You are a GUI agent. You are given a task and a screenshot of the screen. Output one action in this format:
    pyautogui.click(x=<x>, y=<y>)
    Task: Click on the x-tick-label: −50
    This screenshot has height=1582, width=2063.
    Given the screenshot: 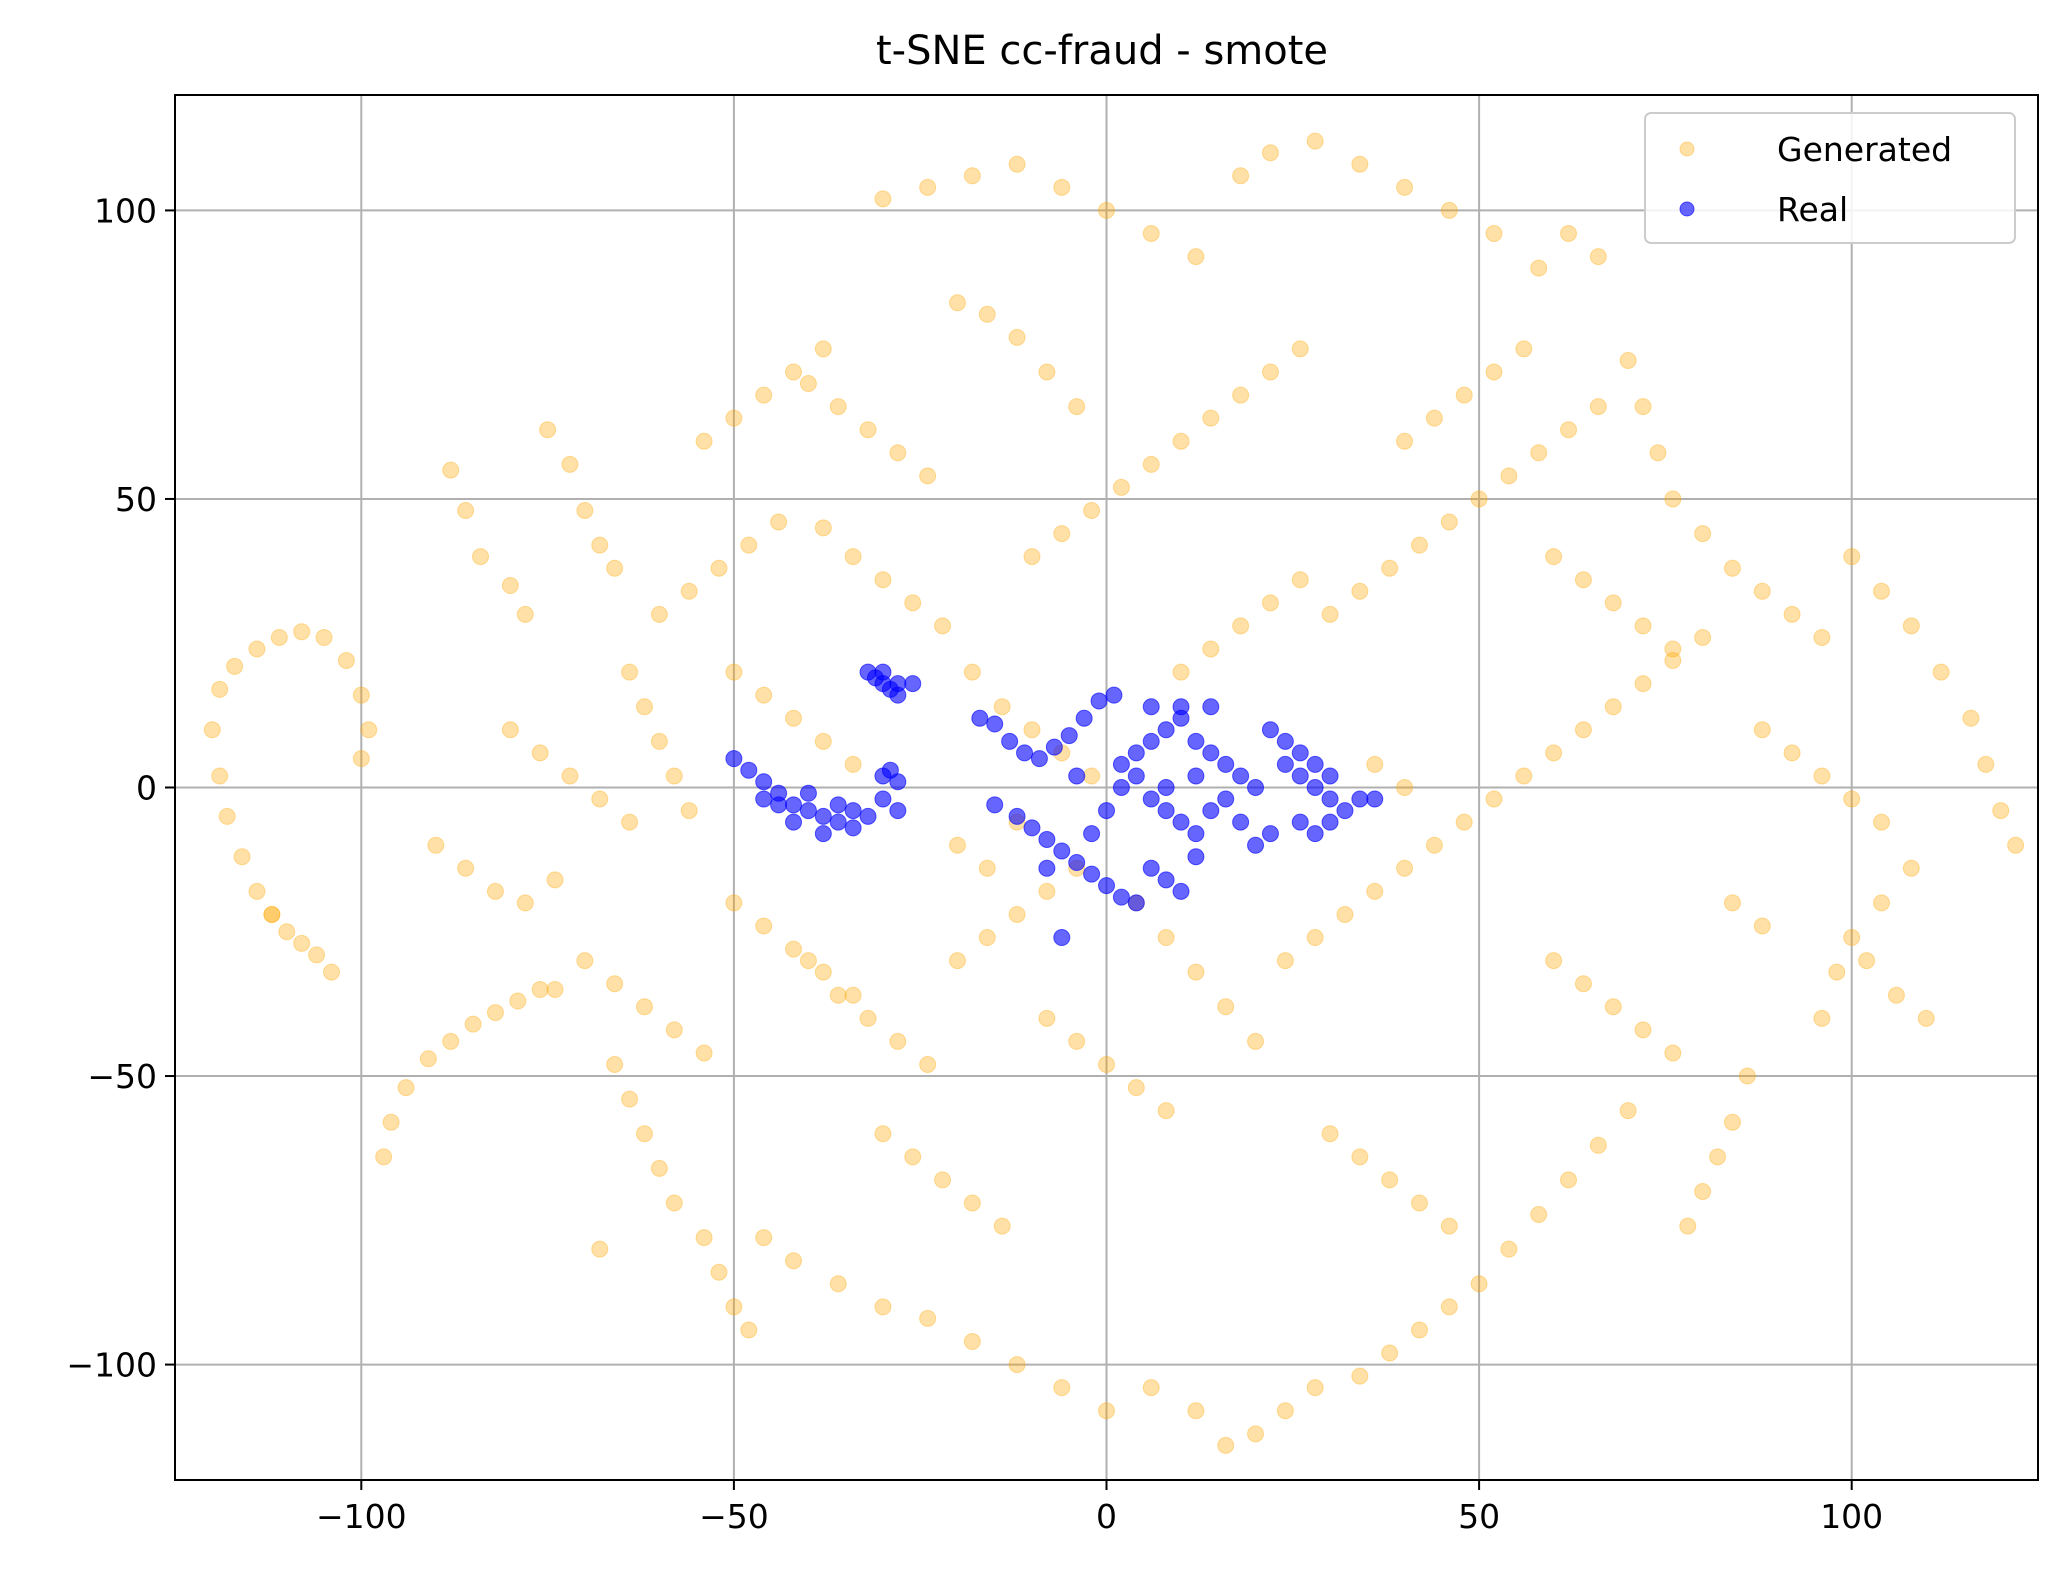 What is the action you would take?
    pyautogui.click(x=734, y=1516)
    